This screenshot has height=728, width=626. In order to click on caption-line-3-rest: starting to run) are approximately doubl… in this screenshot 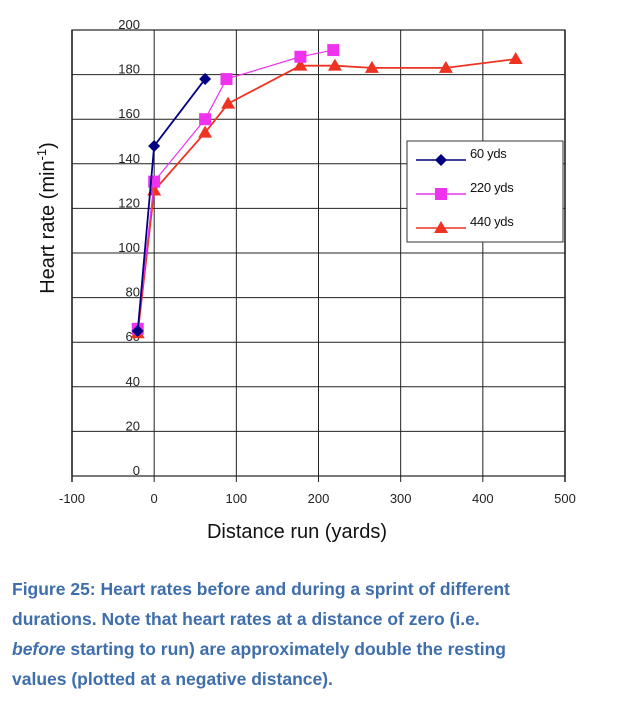, I will do `click(285, 649)`.